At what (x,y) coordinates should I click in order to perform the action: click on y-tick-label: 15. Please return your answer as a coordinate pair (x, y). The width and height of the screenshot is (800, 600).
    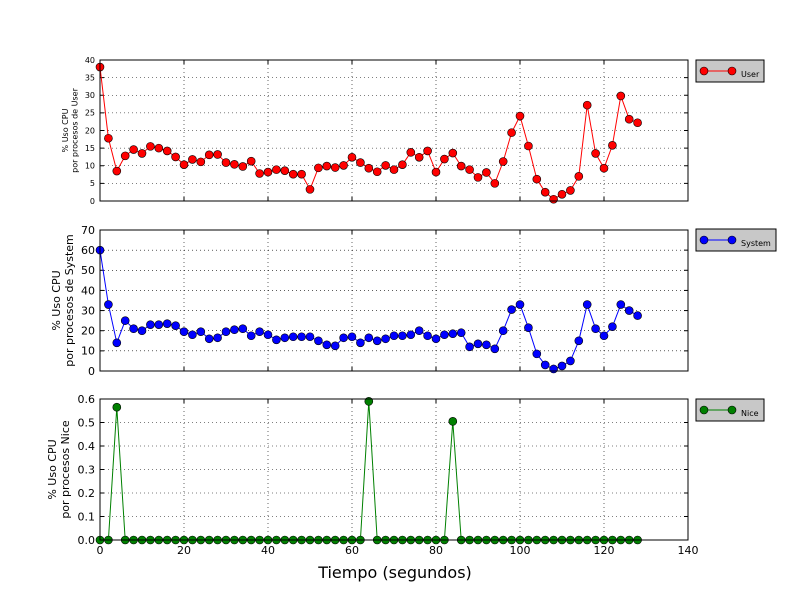
    Looking at the image, I should click on (90, 148).